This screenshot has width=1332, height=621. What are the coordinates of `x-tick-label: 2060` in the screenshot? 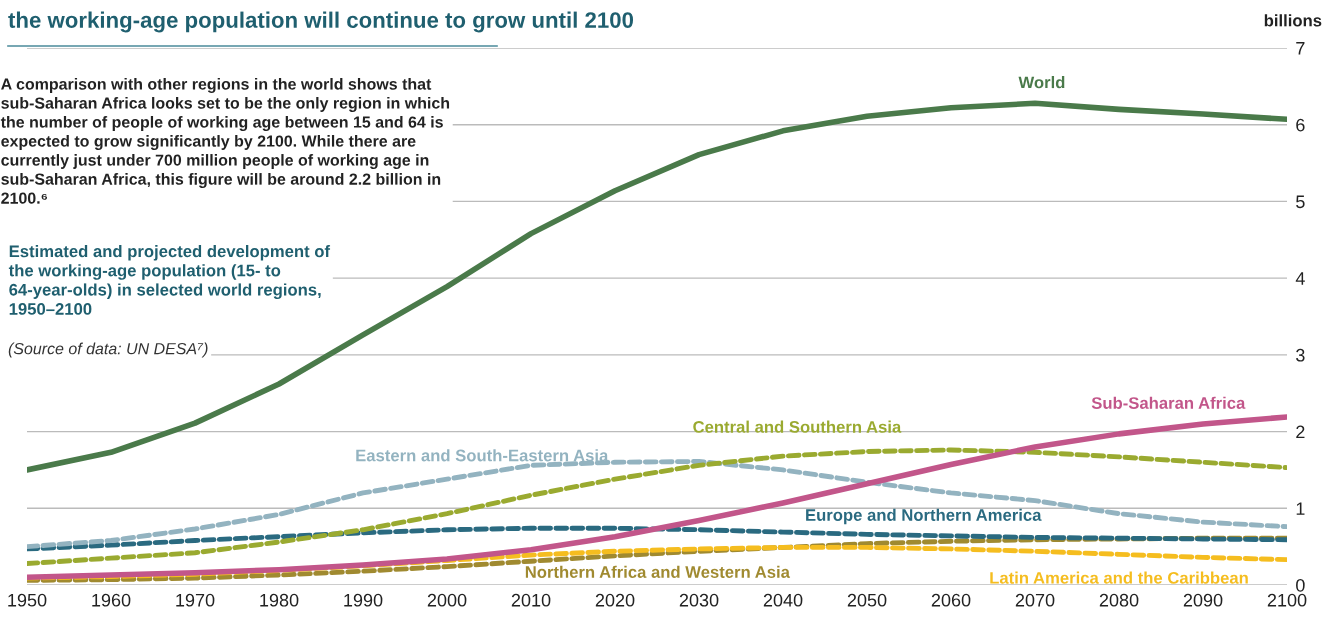 It's located at (951, 600).